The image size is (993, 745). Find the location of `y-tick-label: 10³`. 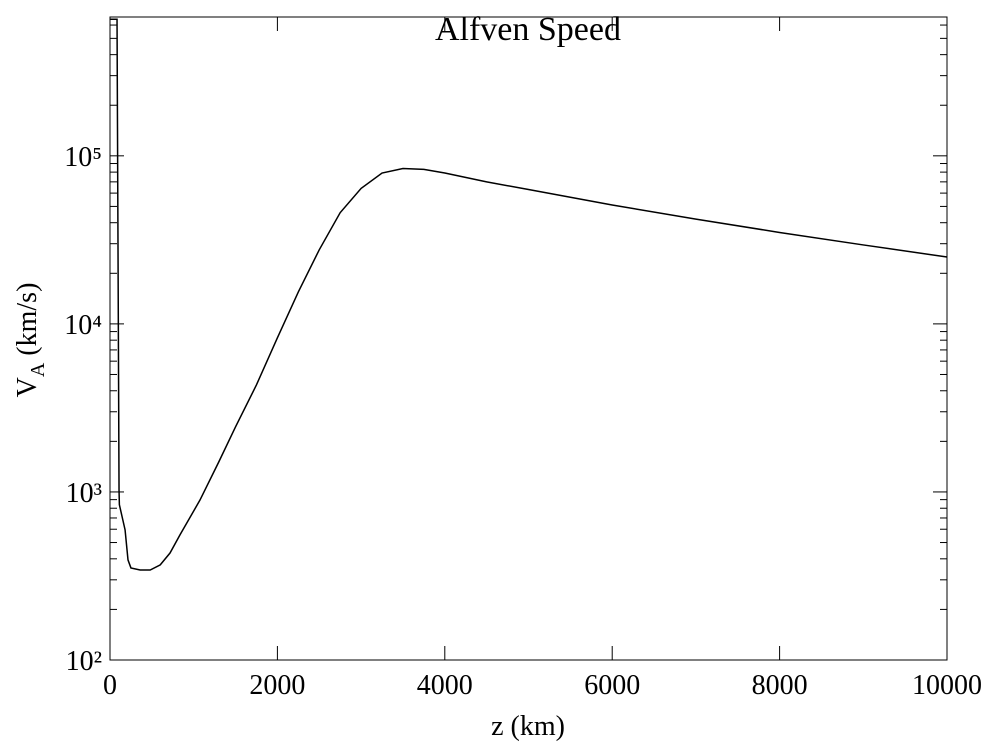

y-tick-label: 10³ is located at coordinates (84, 493).